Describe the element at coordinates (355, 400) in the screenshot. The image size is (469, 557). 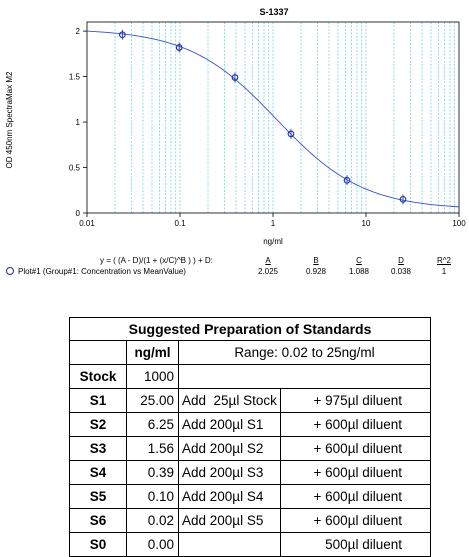
I see `row-diluent: + 975µl diluent` at that location.